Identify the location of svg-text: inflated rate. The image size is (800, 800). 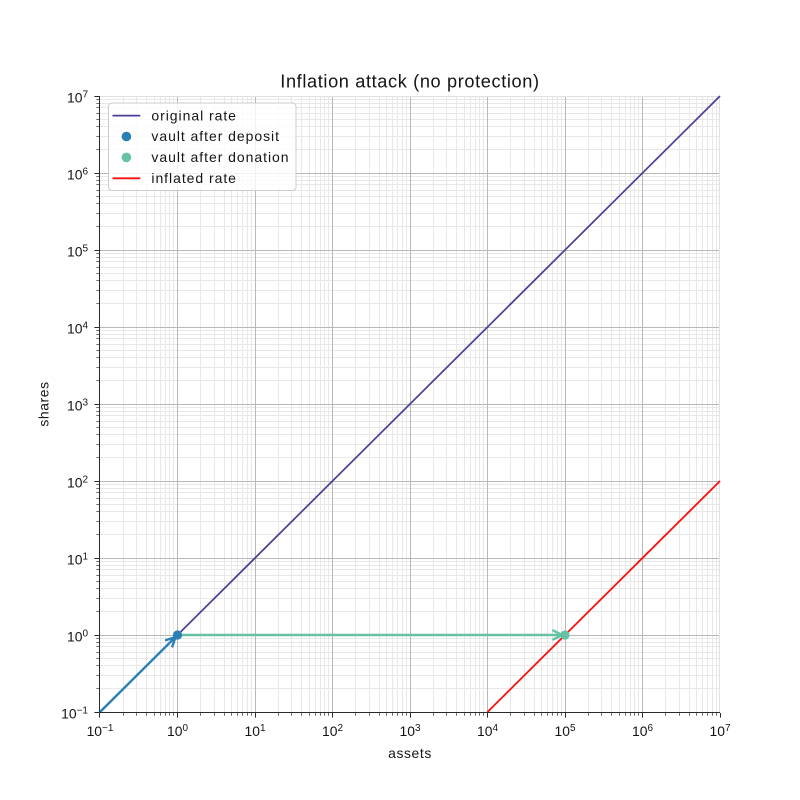
(194, 178).